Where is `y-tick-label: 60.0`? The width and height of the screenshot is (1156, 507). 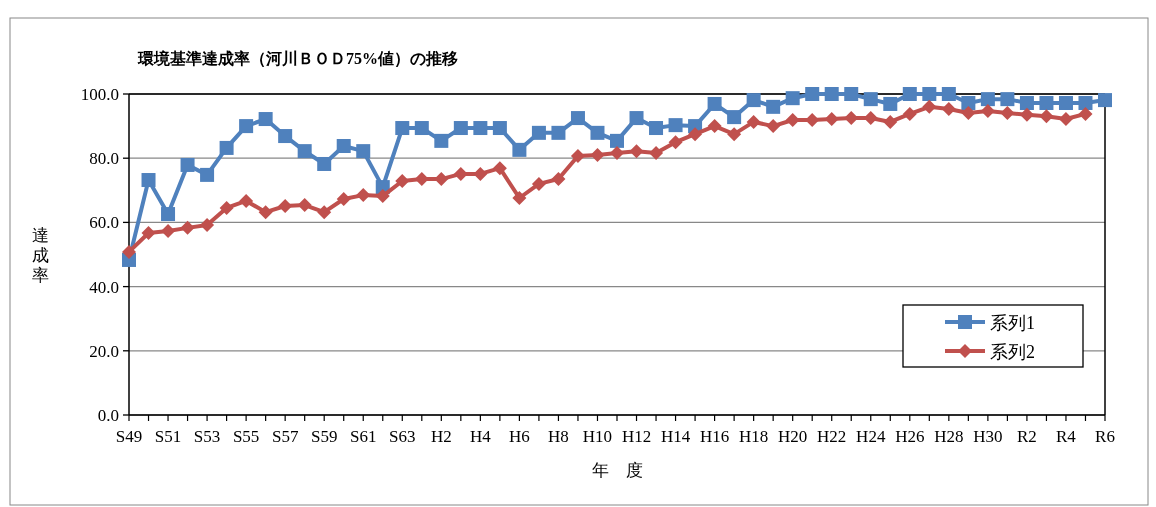
y-tick-label: 60.0 is located at coordinates (104, 223).